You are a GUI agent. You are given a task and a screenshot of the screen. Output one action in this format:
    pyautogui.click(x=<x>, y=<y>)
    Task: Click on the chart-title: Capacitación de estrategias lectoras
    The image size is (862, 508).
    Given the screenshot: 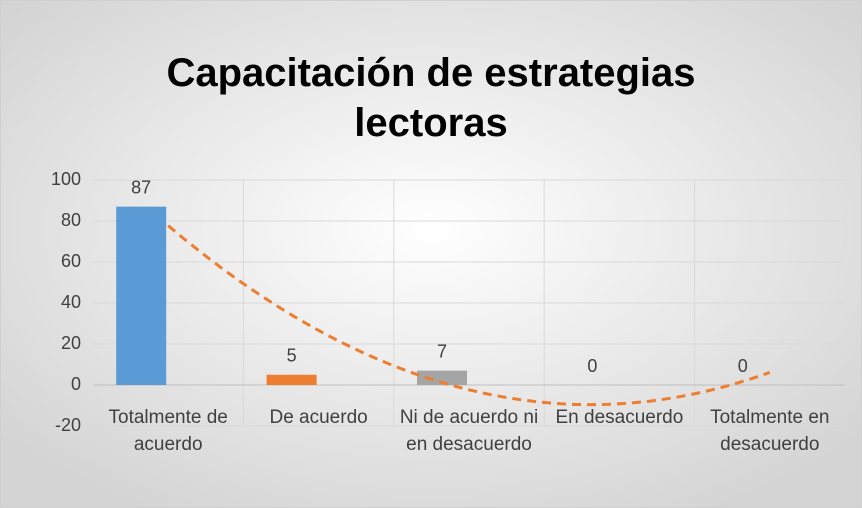 What is the action you would take?
    pyautogui.click(x=430, y=98)
    